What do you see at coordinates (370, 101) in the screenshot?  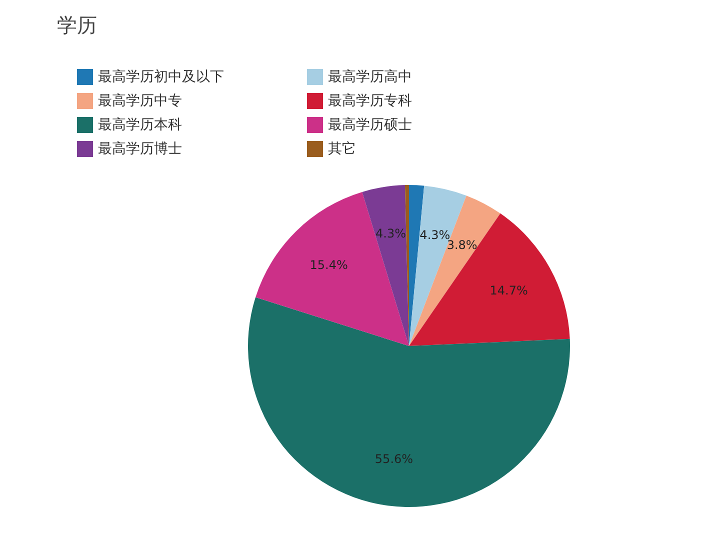 I see `legend-label: 最高学历专科` at bounding box center [370, 101].